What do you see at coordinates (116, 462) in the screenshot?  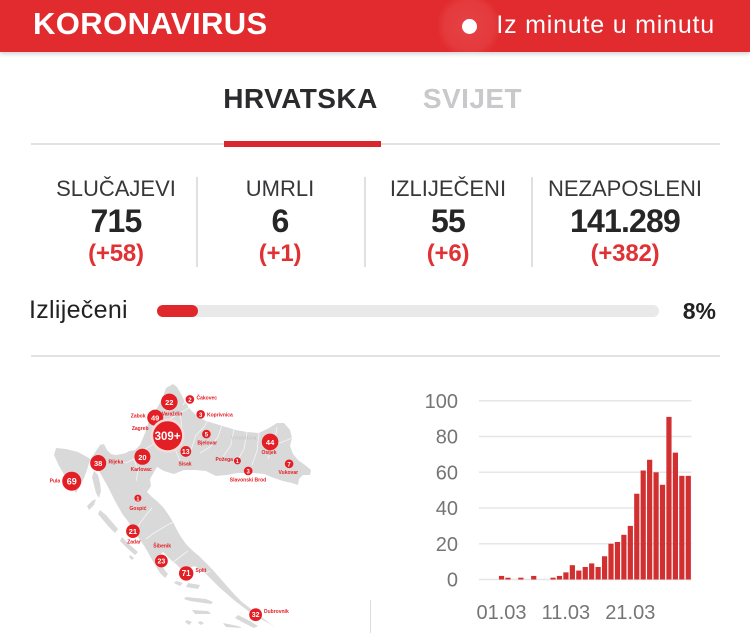 I see `svg-text: Rijeka` at bounding box center [116, 462].